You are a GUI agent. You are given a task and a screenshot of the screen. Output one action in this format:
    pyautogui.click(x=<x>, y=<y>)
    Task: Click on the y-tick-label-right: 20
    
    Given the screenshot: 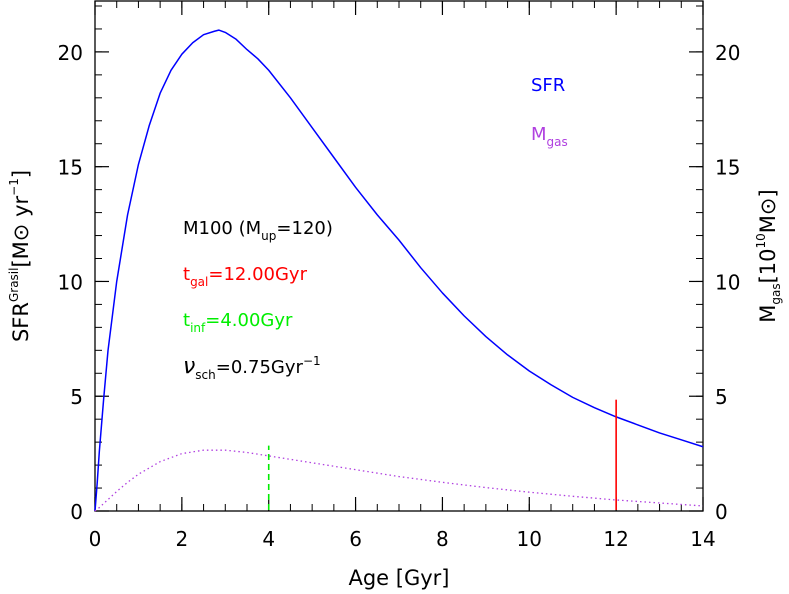 What is the action you would take?
    pyautogui.click(x=727, y=53)
    